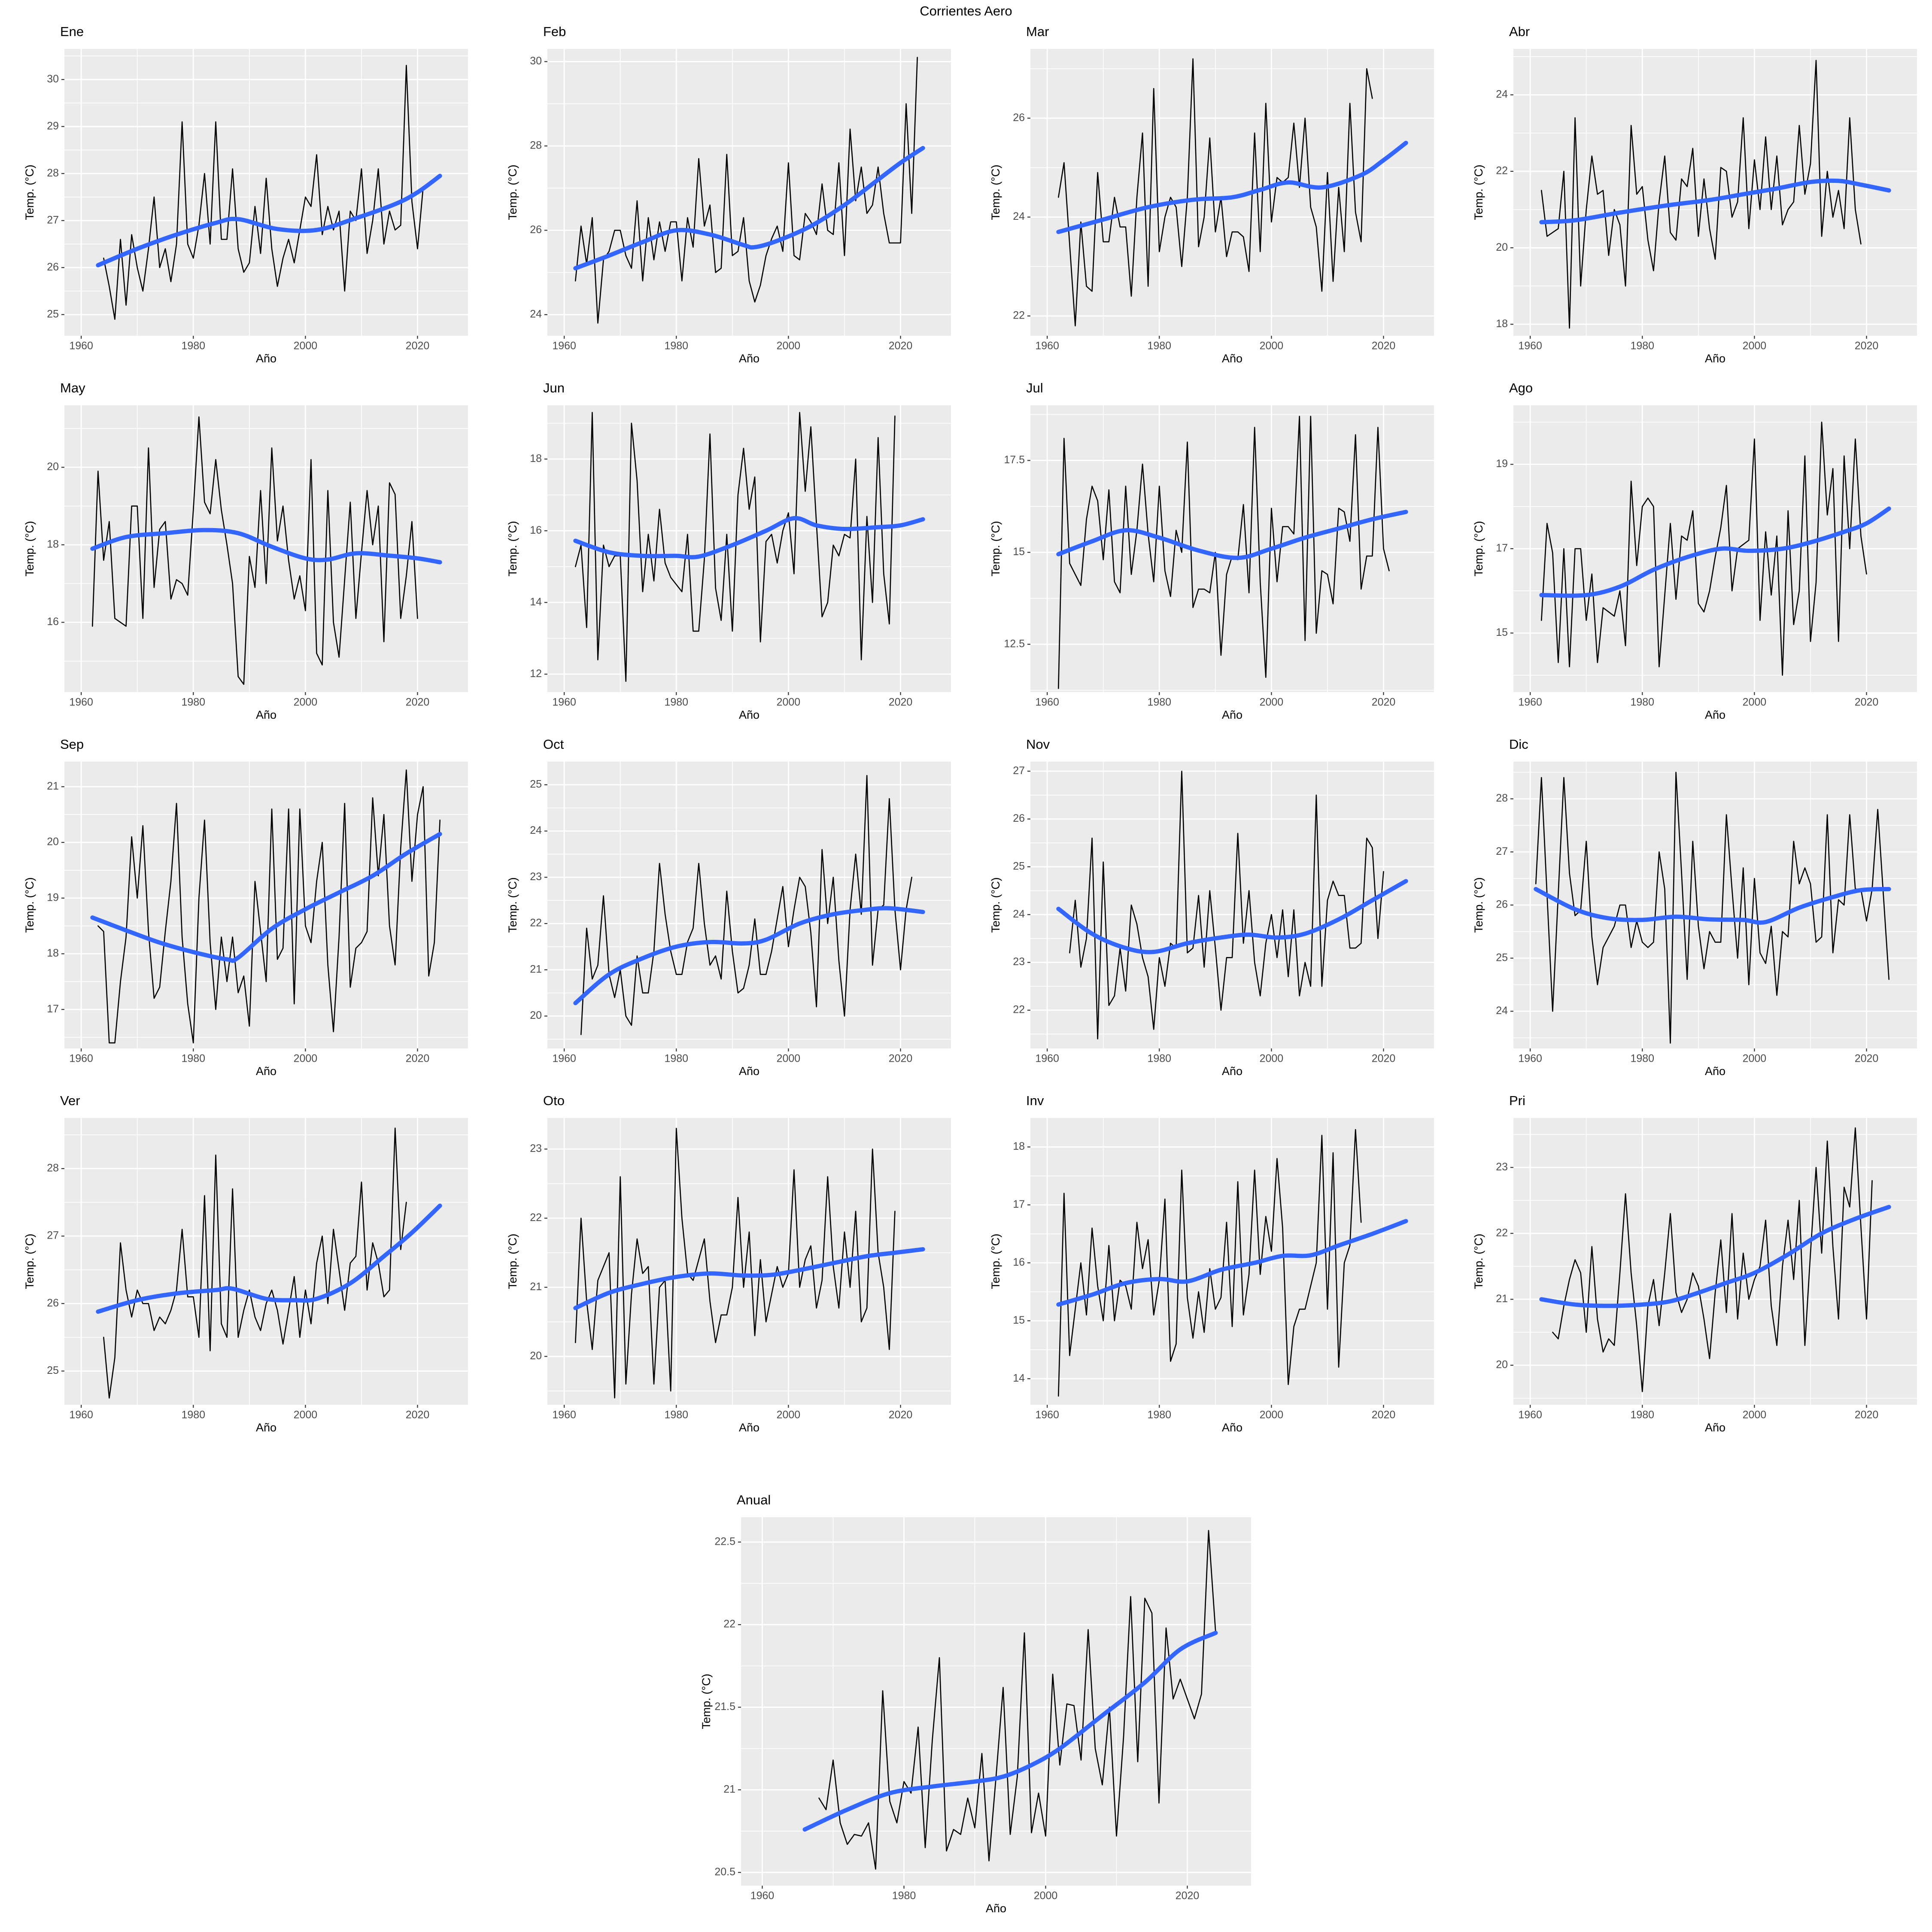 The height and width of the screenshot is (1932, 1932). I want to click on facet-plot-area: 24 26 28 30 1960 1980 2000 2020 Año Temp. (°C), so click(724, 210).